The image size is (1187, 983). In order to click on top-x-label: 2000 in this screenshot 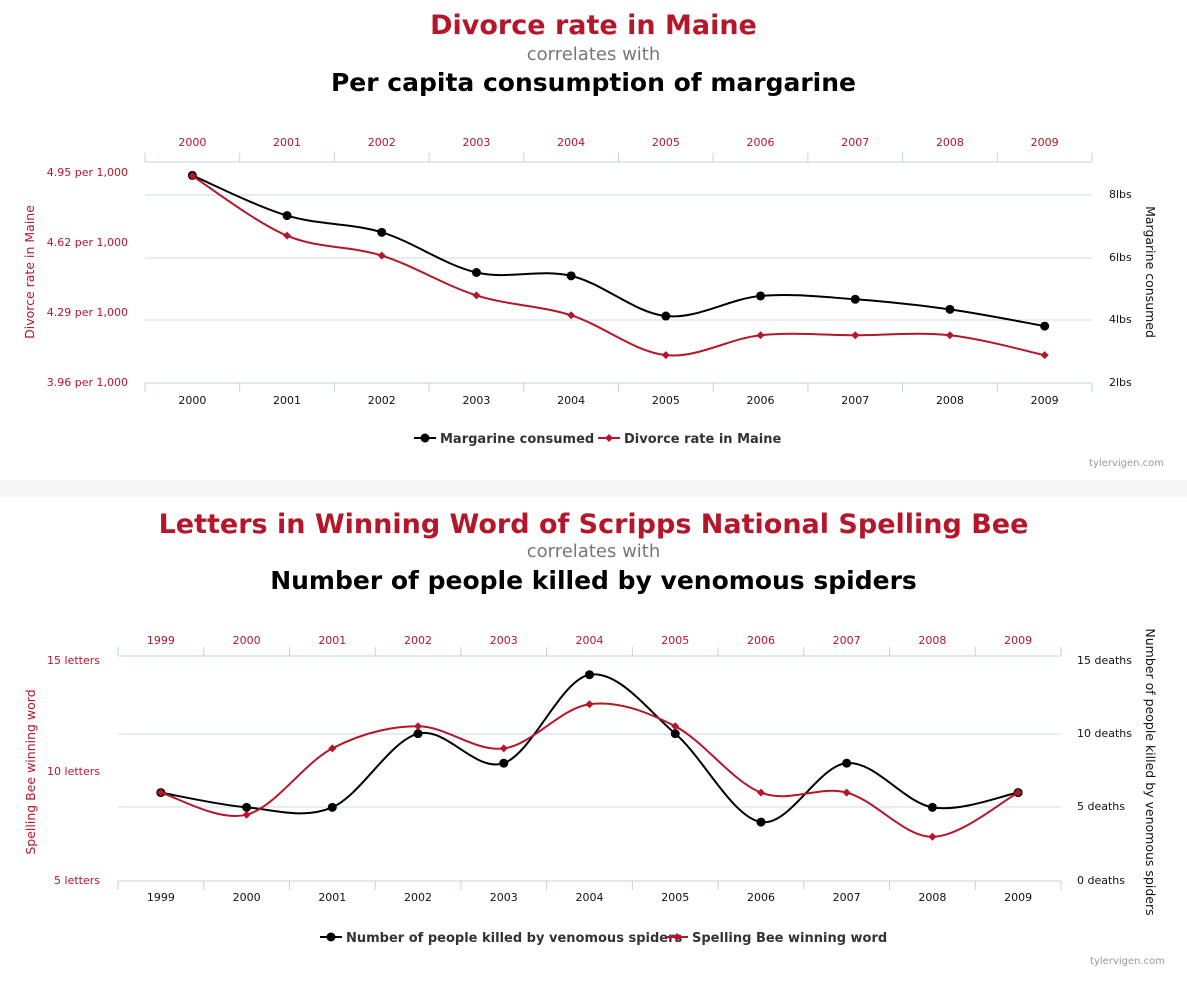, I will do `click(192, 142)`.